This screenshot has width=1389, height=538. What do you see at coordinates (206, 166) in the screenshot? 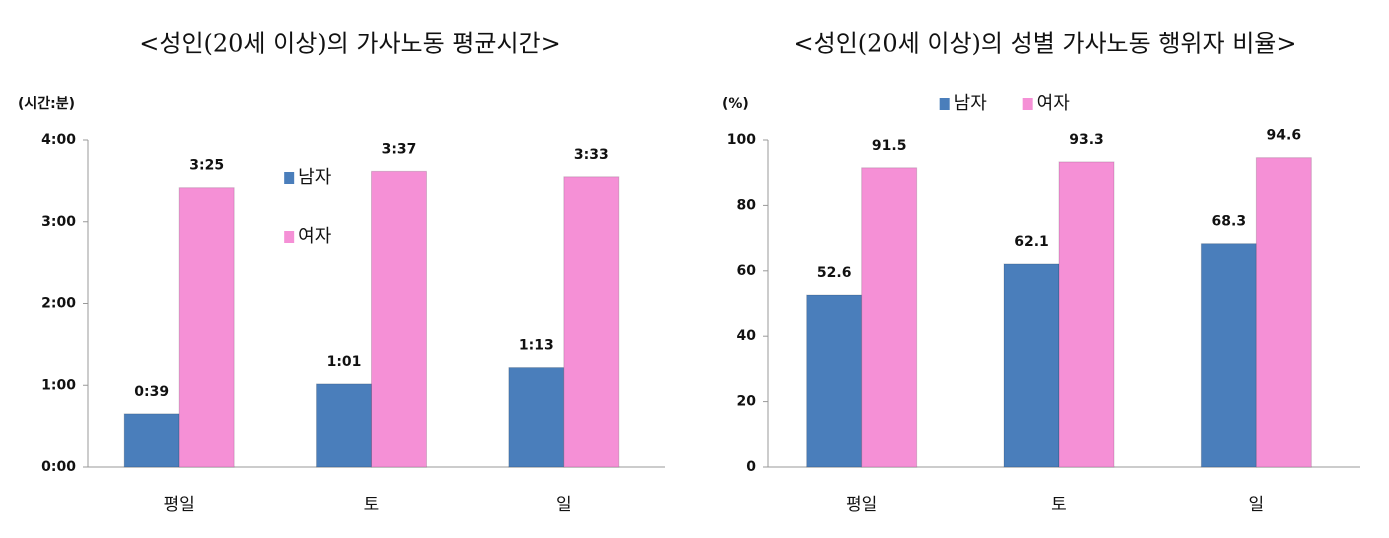
I see `data-label: 3:25` at bounding box center [206, 166].